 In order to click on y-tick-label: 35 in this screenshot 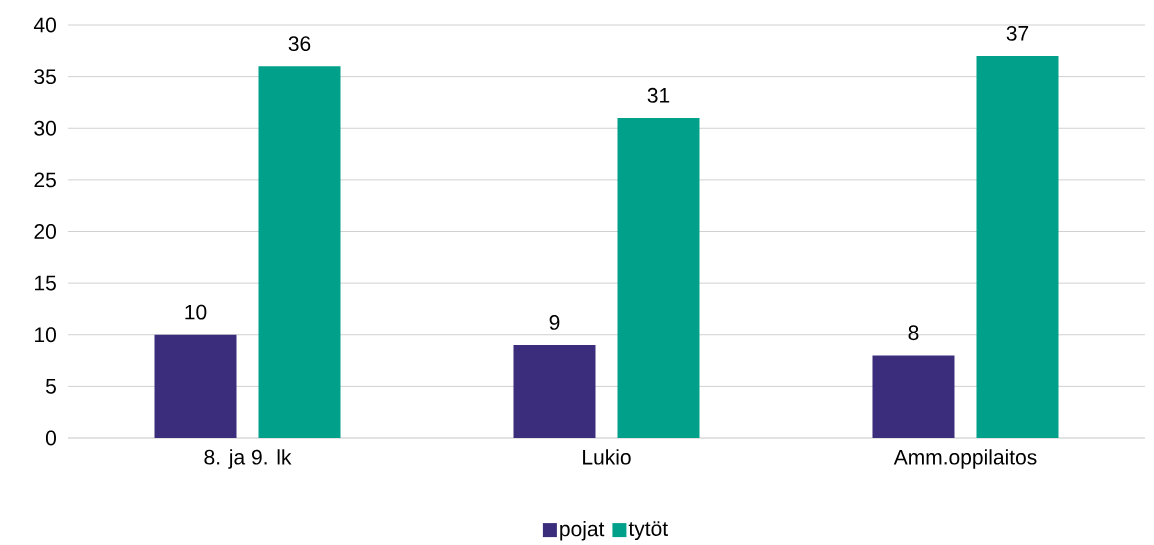, I will do `click(45, 77)`.